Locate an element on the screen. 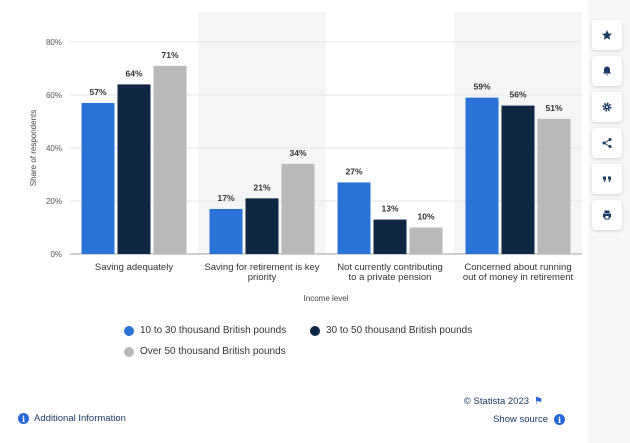  settings-button is located at coordinates (607, 107).